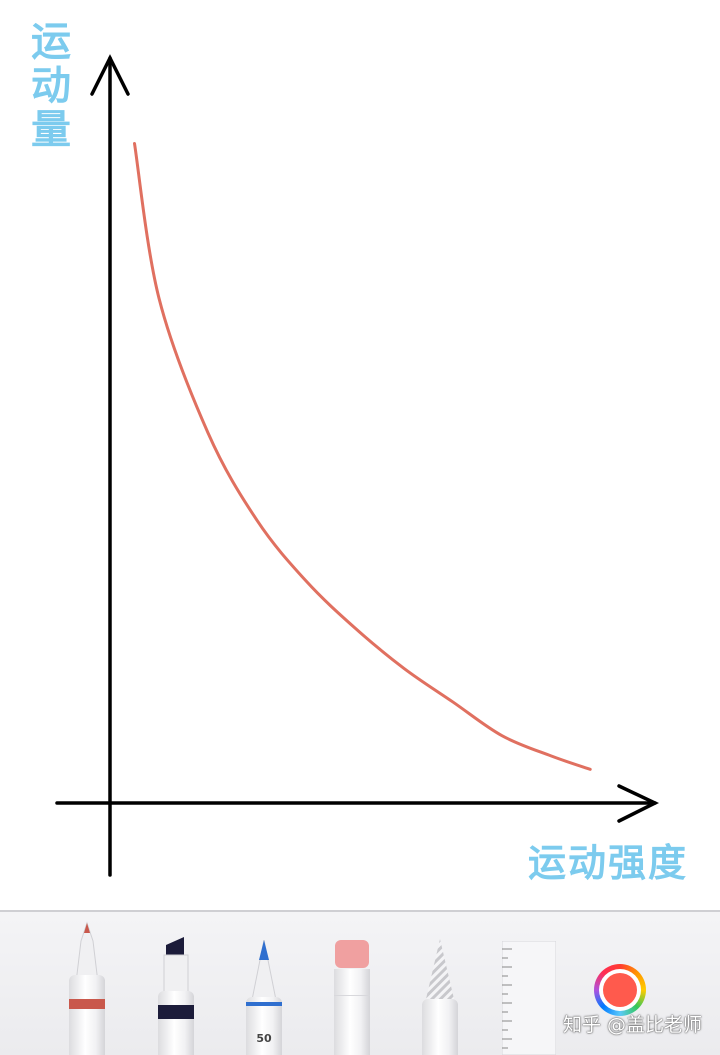 The image size is (720, 1055). What do you see at coordinates (352, 954) in the screenshot?
I see `eraser-icon` at bounding box center [352, 954].